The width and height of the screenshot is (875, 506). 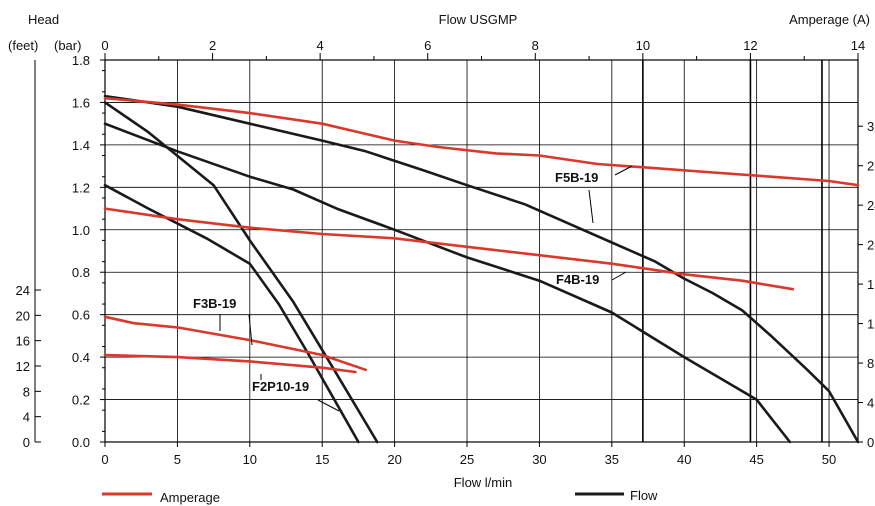 What do you see at coordinates (483, 49) in the screenshot?
I see `x-axis-usgpm: 0 2 4 6 8 10 12 14` at bounding box center [483, 49].